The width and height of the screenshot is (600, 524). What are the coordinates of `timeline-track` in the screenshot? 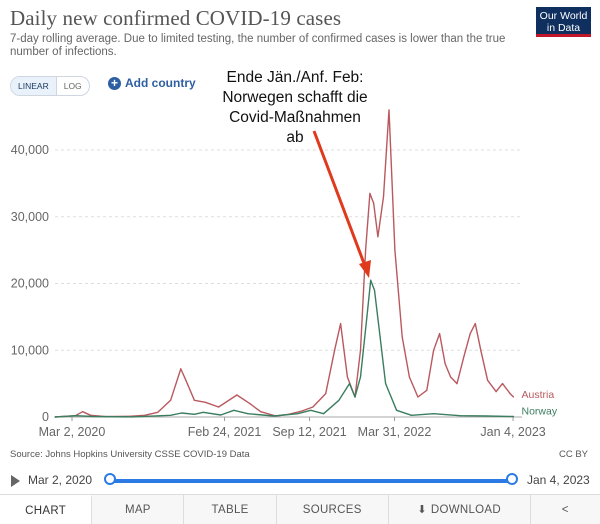 It's located at (311, 481).